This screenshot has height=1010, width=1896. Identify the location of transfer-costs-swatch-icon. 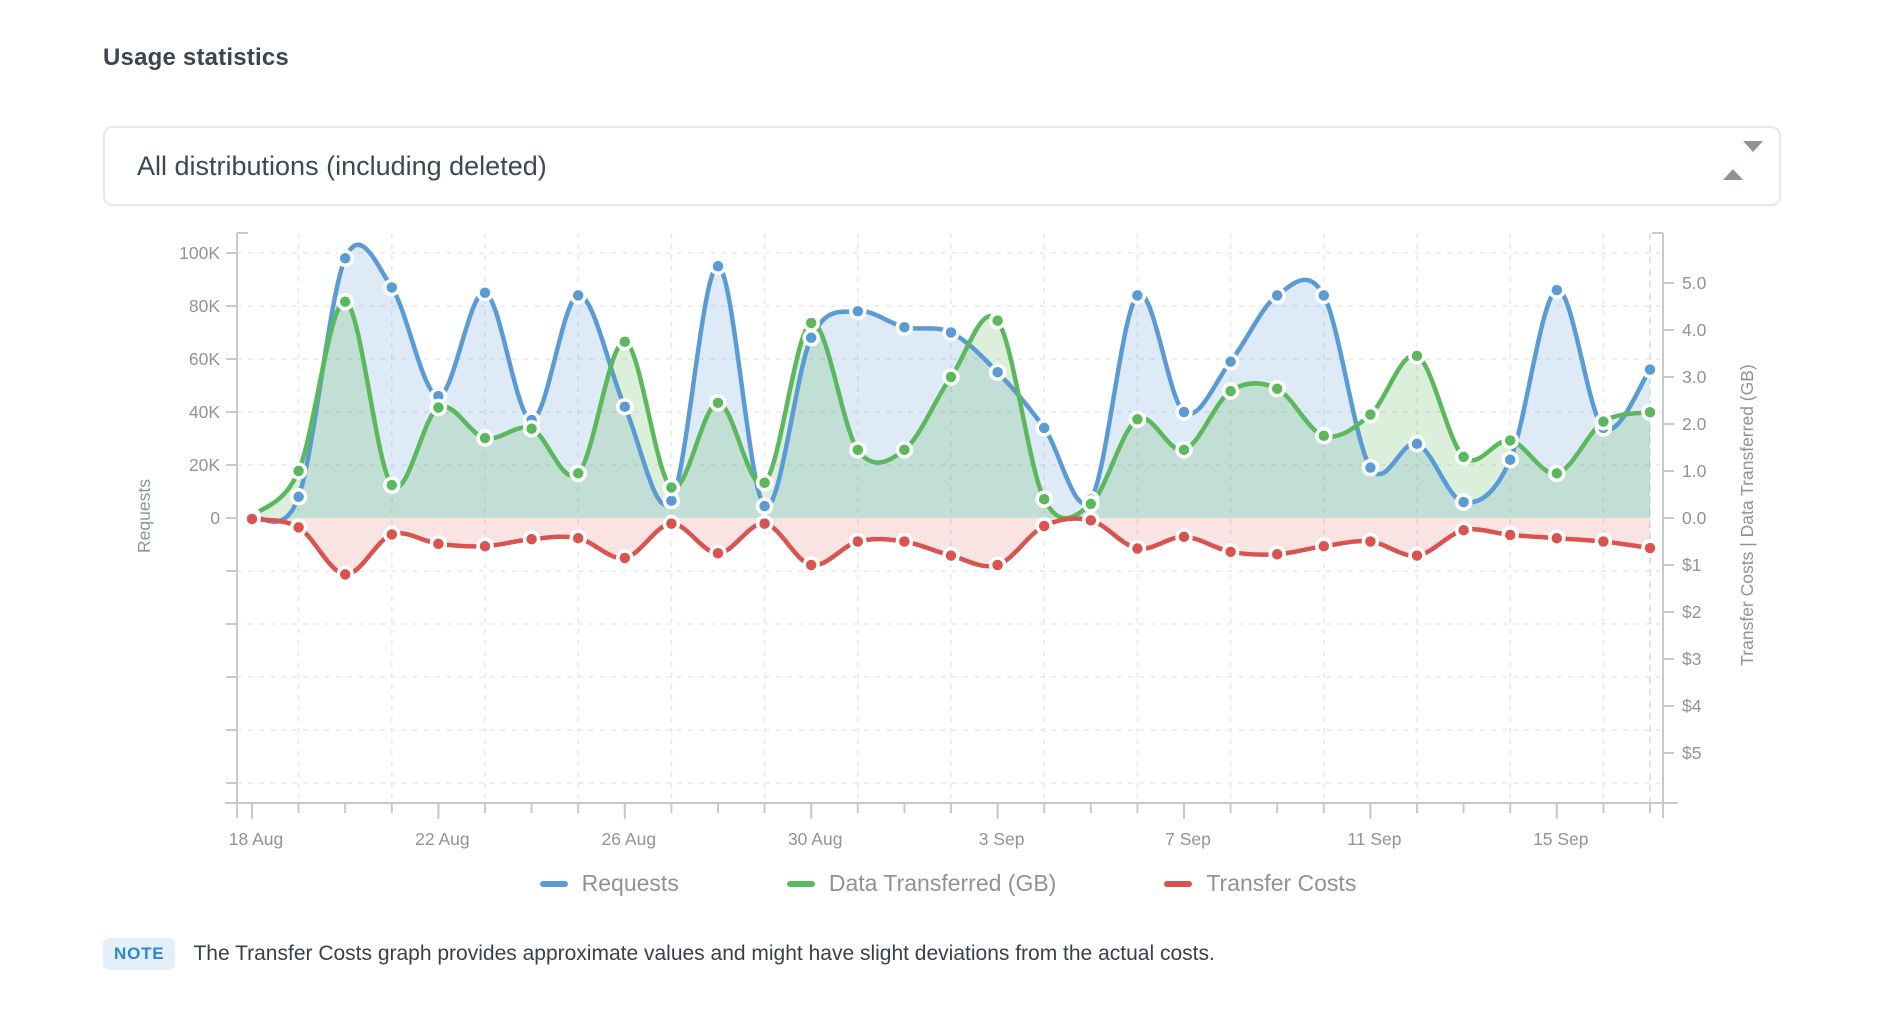
(1178, 883).